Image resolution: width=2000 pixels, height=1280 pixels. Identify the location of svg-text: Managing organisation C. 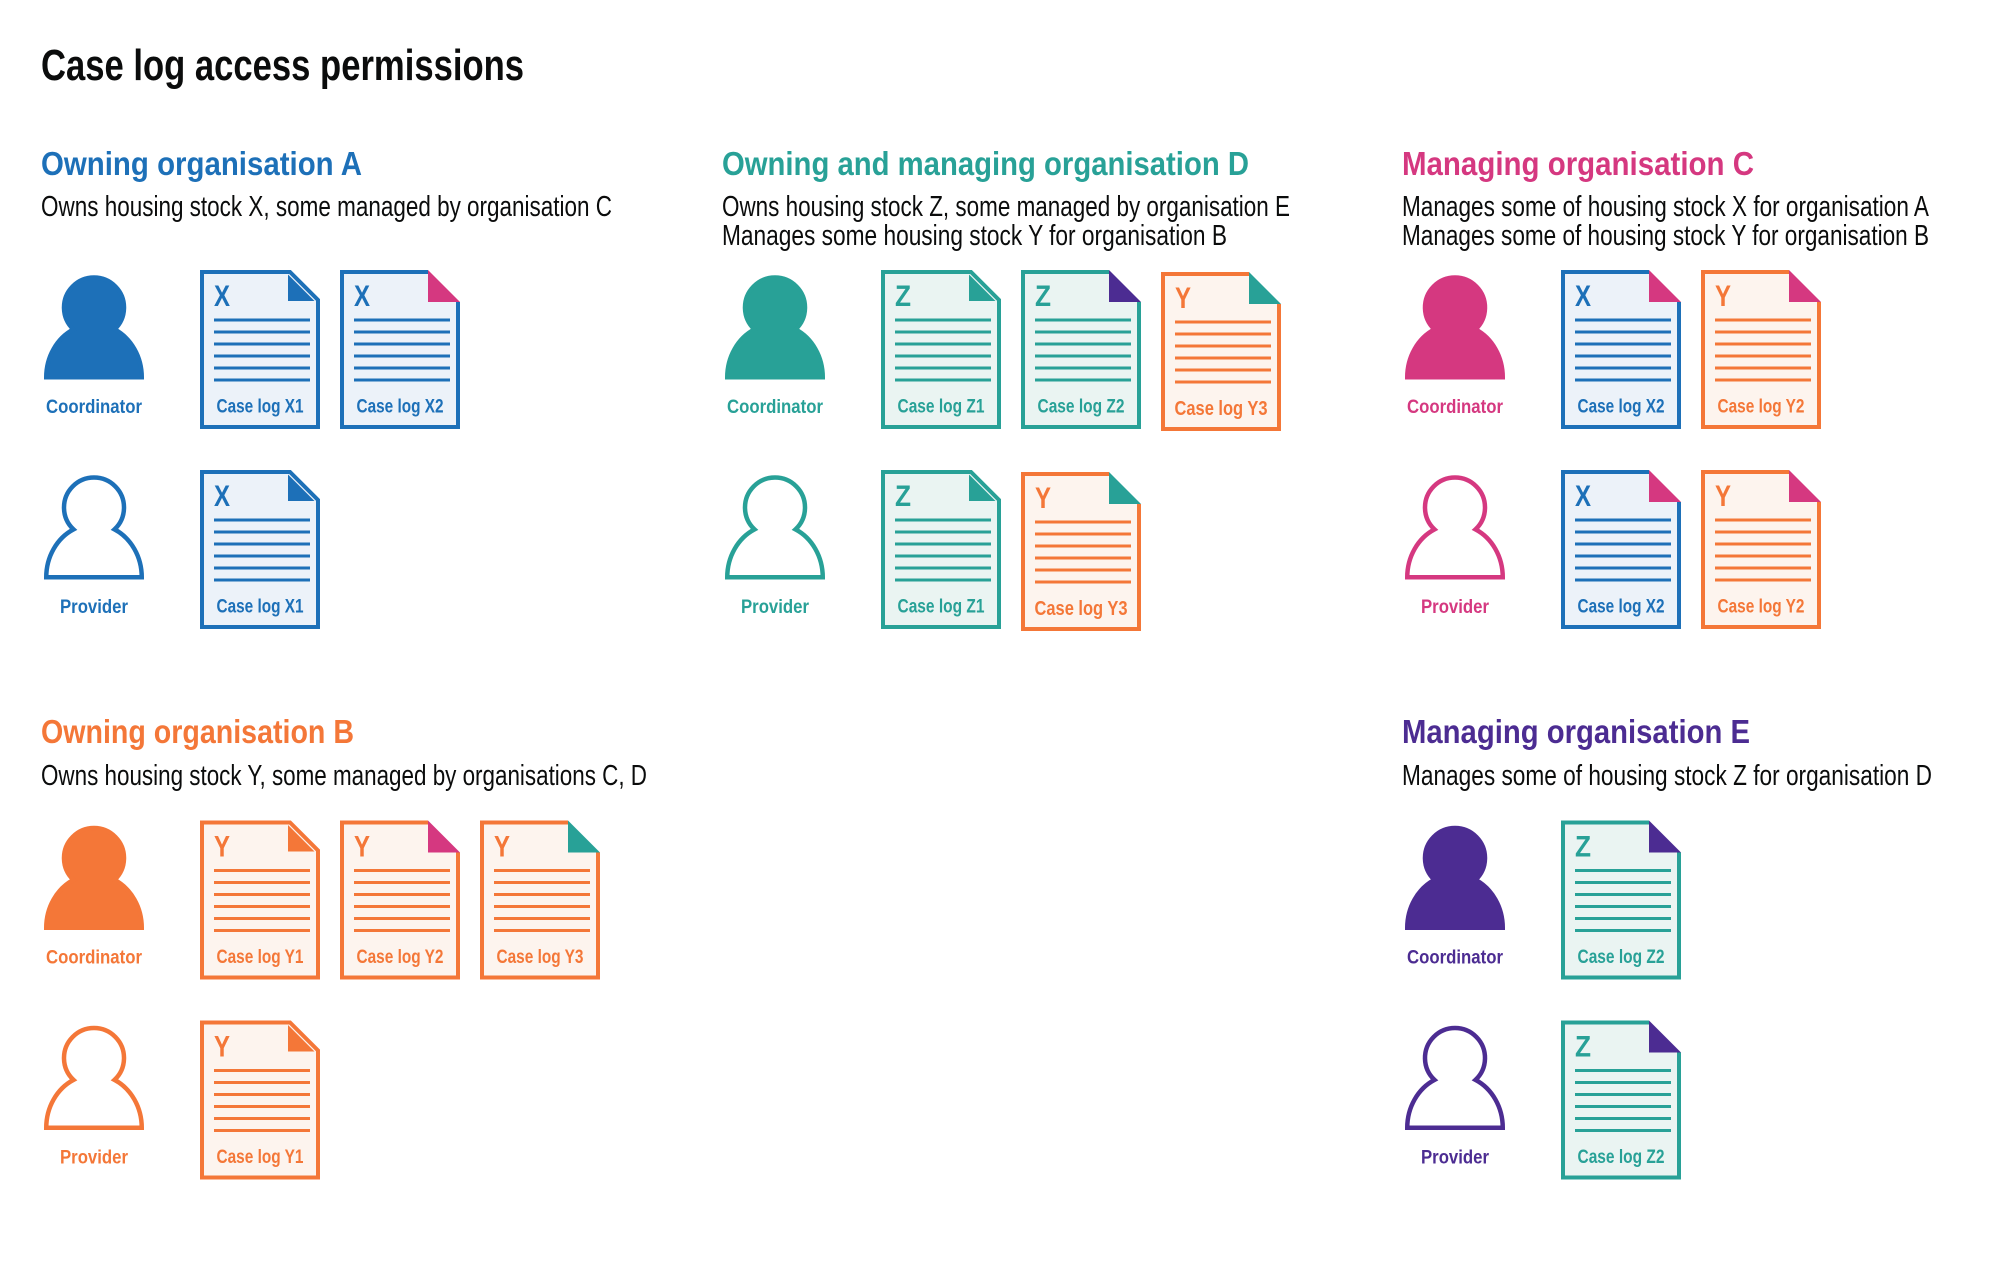
(1578, 163).